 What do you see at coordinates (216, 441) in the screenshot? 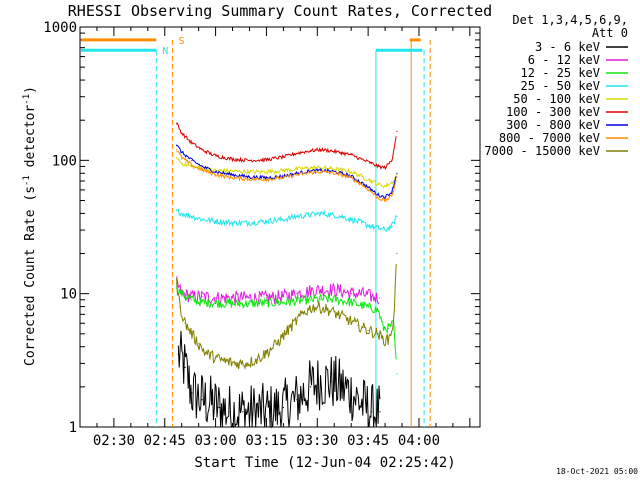
I see `x-tick-label: 03:00` at bounding box center [216, 441].